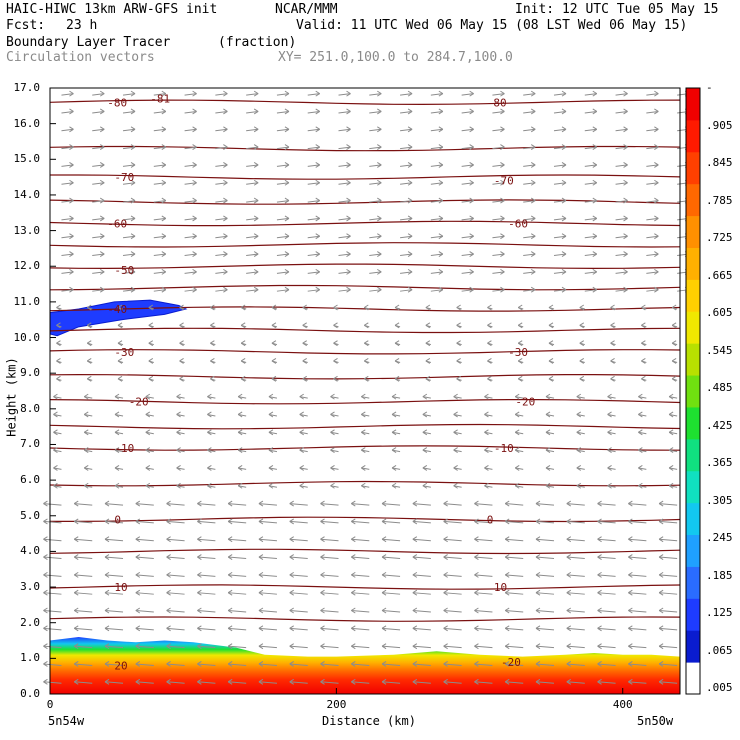 This screenshot has width=740, height=740. I want to click on cross-section-coords: XY= 251.0,100.0 to 284.7,100.0, so click(395, 57).